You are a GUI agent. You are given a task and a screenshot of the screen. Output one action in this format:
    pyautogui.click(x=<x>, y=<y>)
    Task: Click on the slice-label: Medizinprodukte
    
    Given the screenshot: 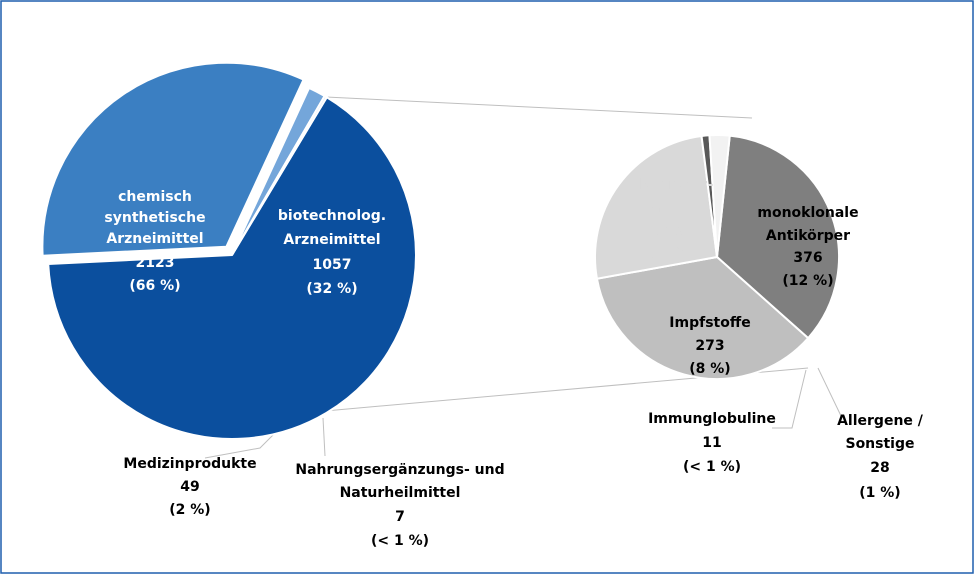 What is the action you would take?
    pyautogui.click(x=189, y=464)
    